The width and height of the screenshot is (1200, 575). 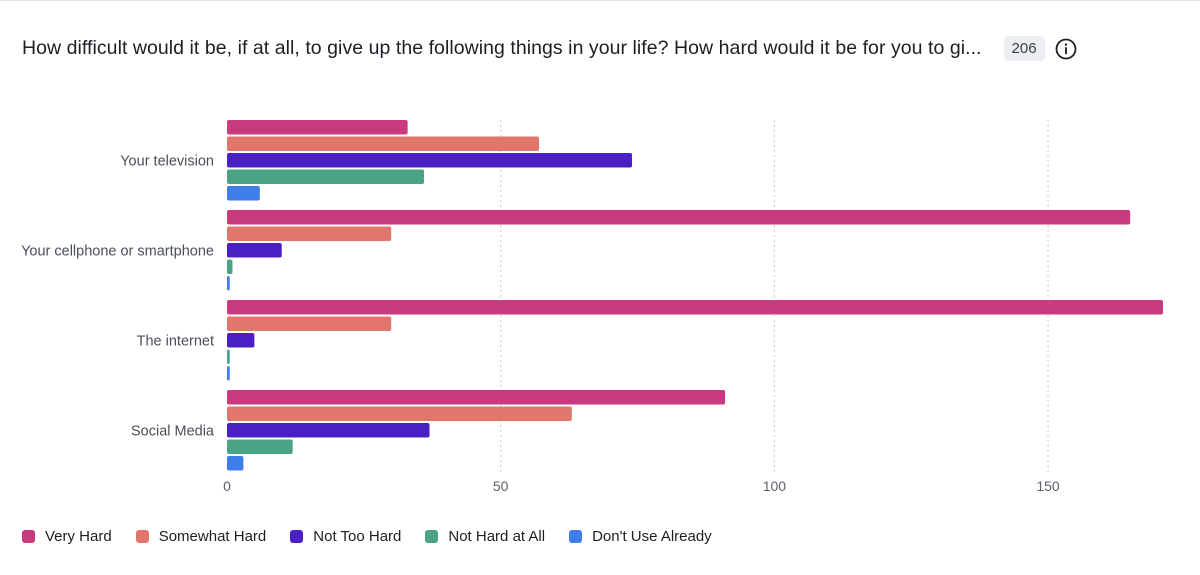 I want to click on info-icon, so click(x=1066, y=49).